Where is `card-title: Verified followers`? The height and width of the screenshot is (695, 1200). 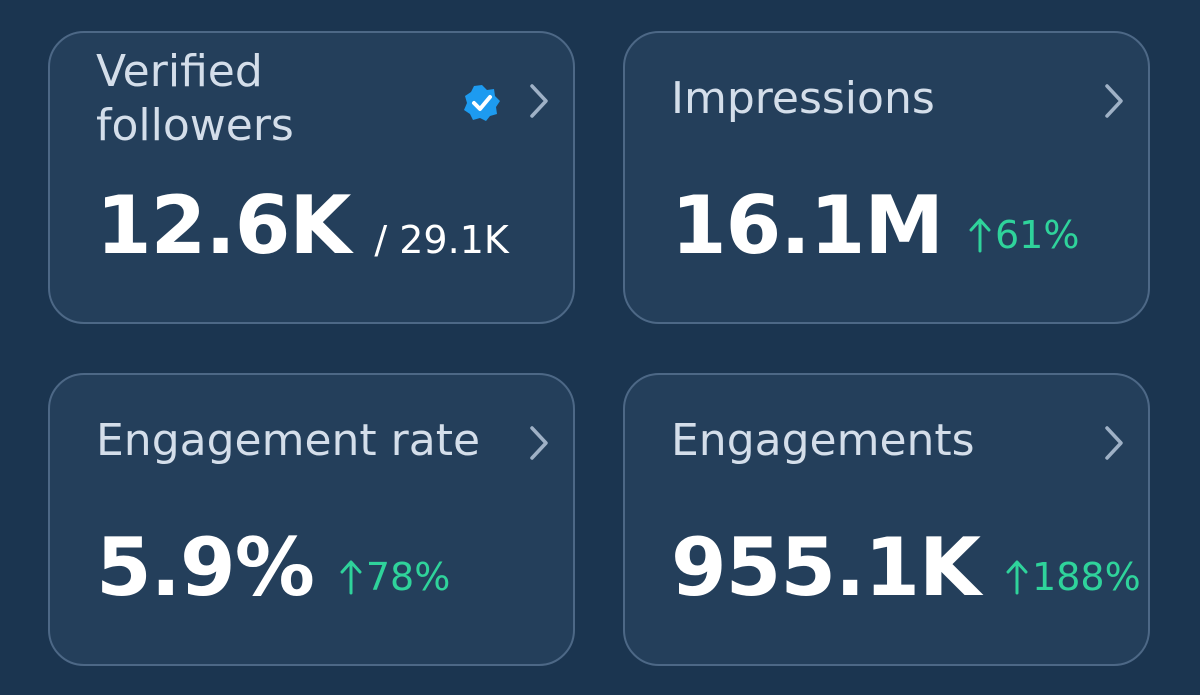 card-title: Verified followers is located at coordinates (195, 98).